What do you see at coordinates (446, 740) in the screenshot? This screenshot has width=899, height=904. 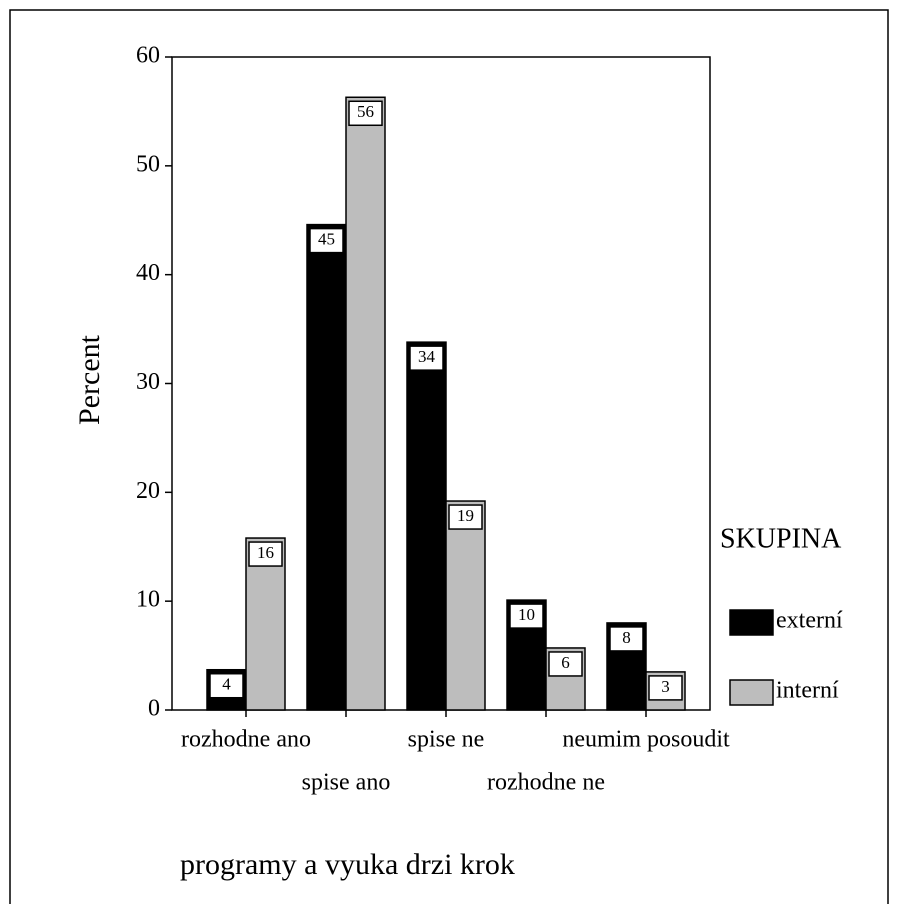 I see `x-tick-label: spise ne` at bounding box center [446, 740].